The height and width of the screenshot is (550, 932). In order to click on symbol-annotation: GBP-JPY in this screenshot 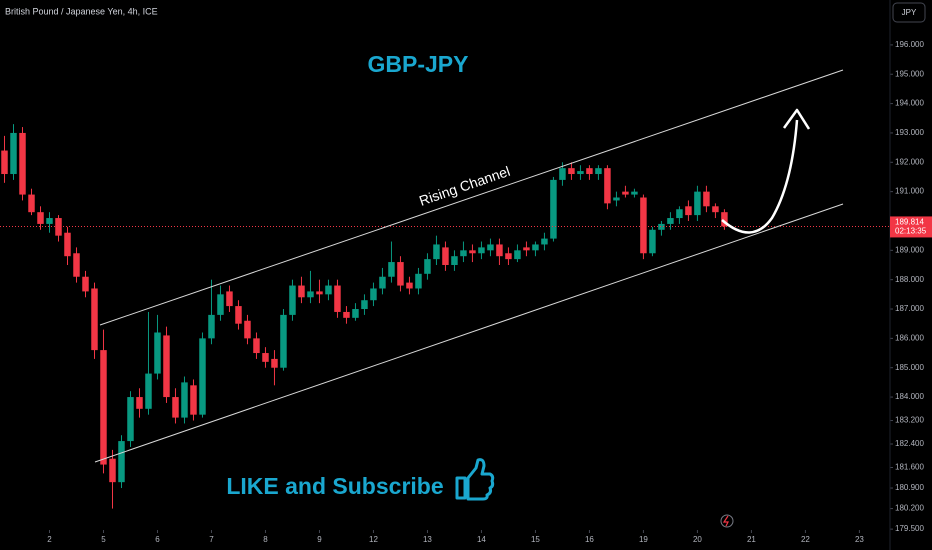, I will do `click(418, 64)`.